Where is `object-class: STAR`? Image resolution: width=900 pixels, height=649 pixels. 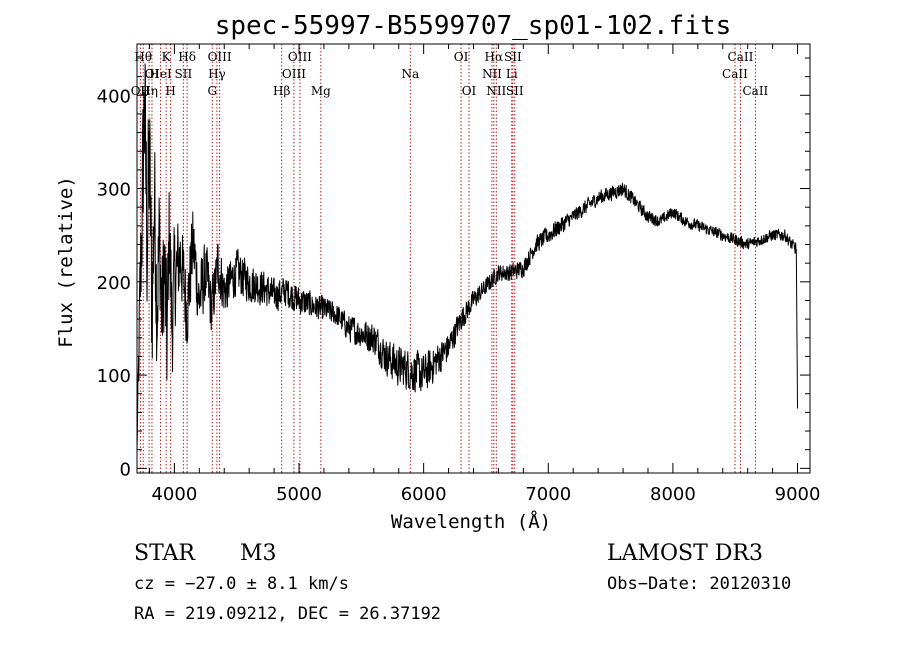 object-class: STAR is located at coordinates (165, 553).